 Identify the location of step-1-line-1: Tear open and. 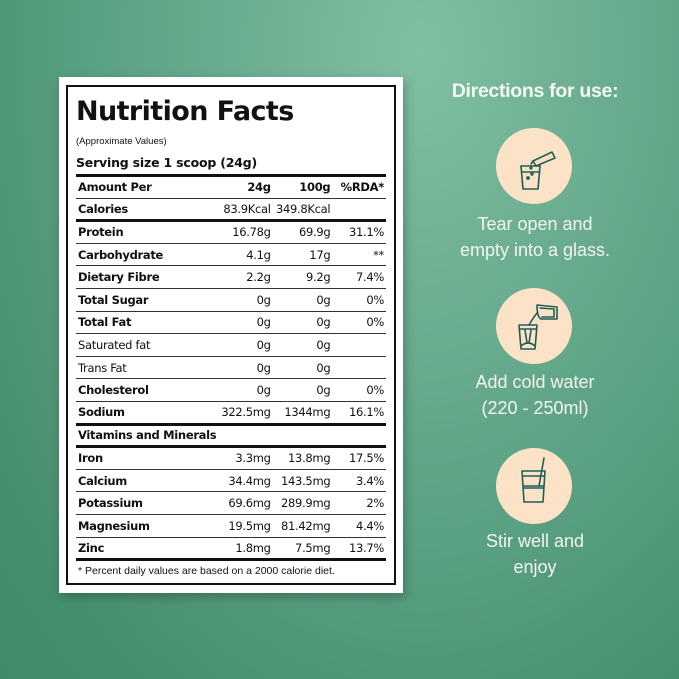
(535, 224).